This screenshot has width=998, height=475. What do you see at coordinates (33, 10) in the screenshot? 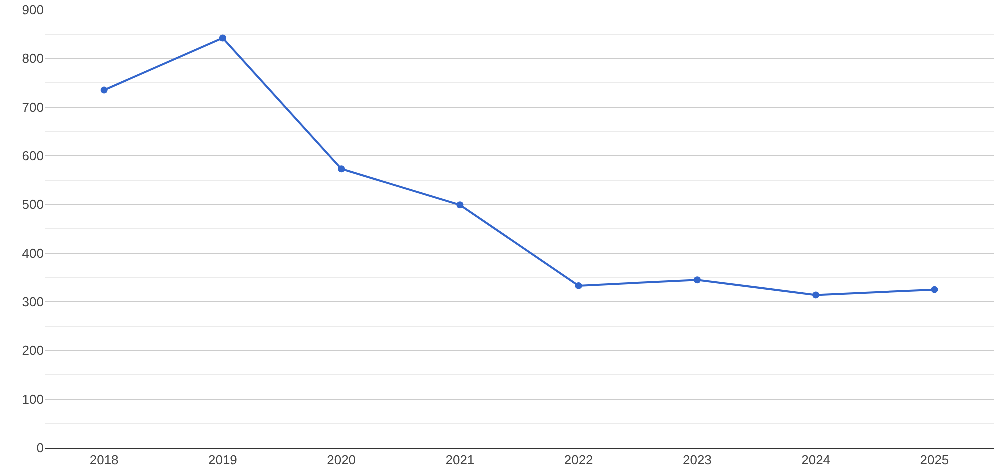
I see `y-tick-label: 900` at bounding box center [33, 10].